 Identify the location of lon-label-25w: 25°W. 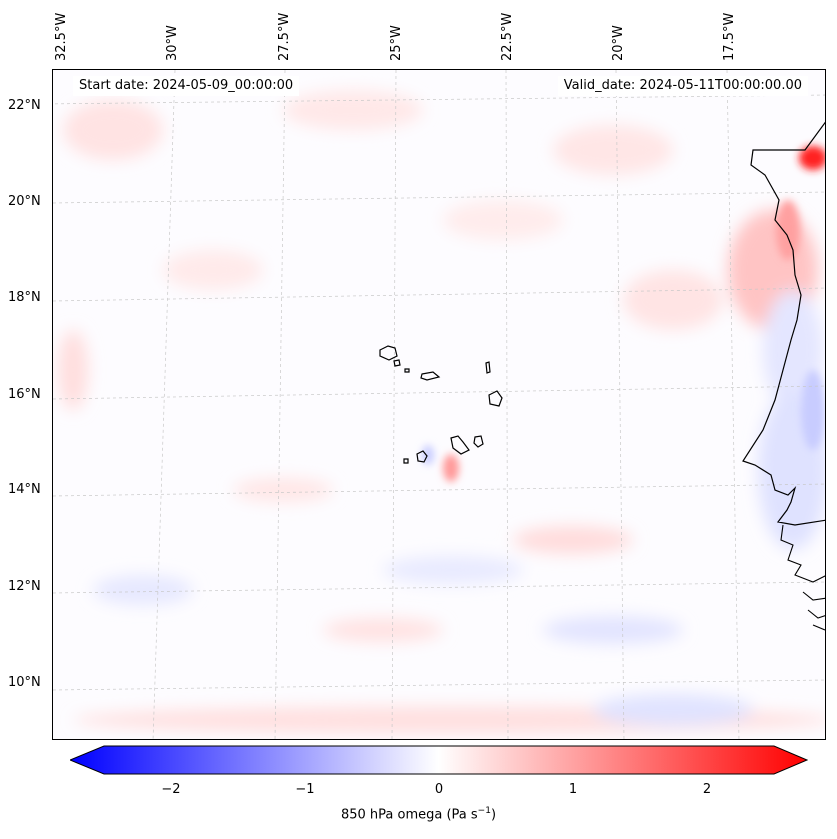
(396, 43).